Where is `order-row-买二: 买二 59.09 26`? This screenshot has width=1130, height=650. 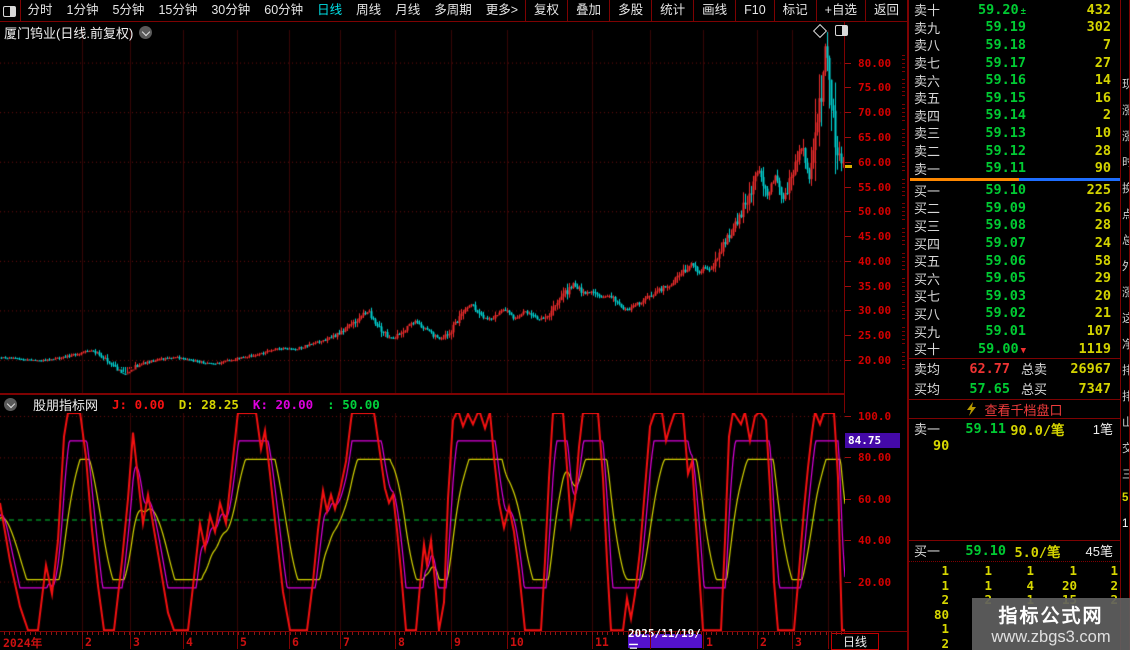 order-row-买二: 买二 59.09 26 is located at coordinates (1014, 208).